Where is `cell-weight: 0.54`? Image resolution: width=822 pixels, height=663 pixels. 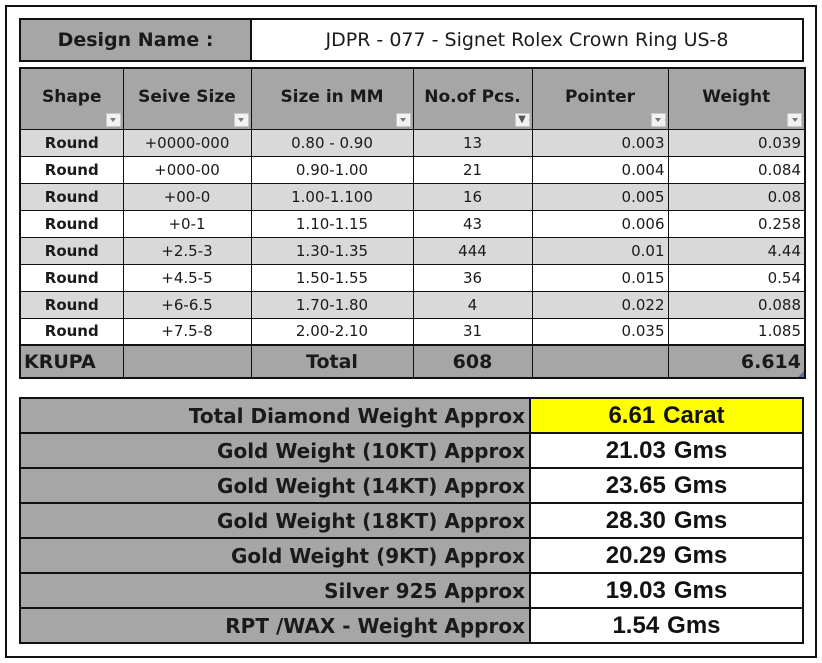
cell-weight: 0.54 is located at coordinates (736, 277).